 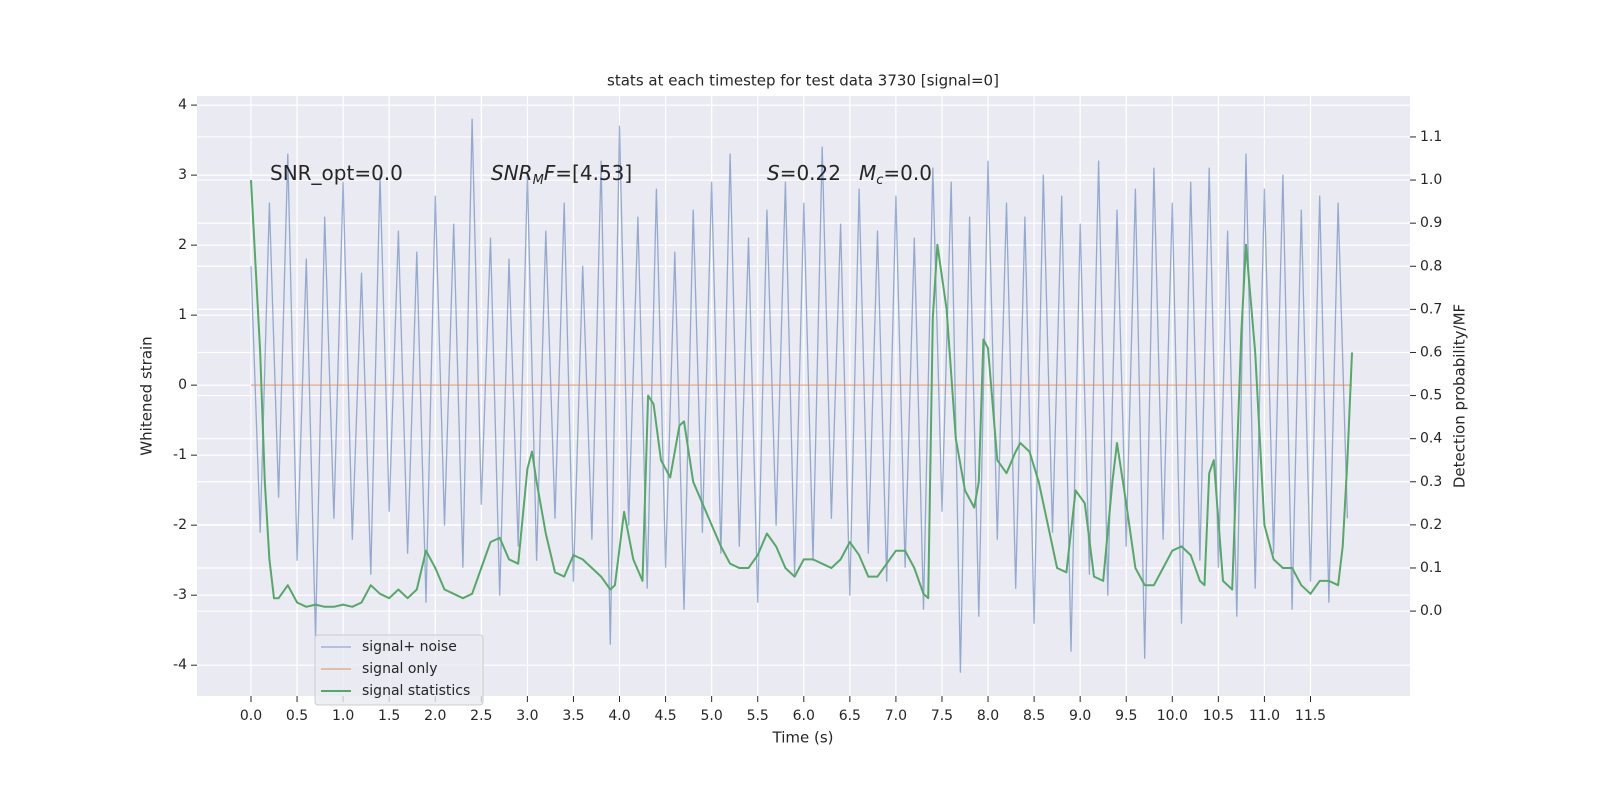 What do you see at coordinates (1431, 309) in the screenshot?
I see `y2-tick-label: 0.7` at bounding box center [1431, 309].